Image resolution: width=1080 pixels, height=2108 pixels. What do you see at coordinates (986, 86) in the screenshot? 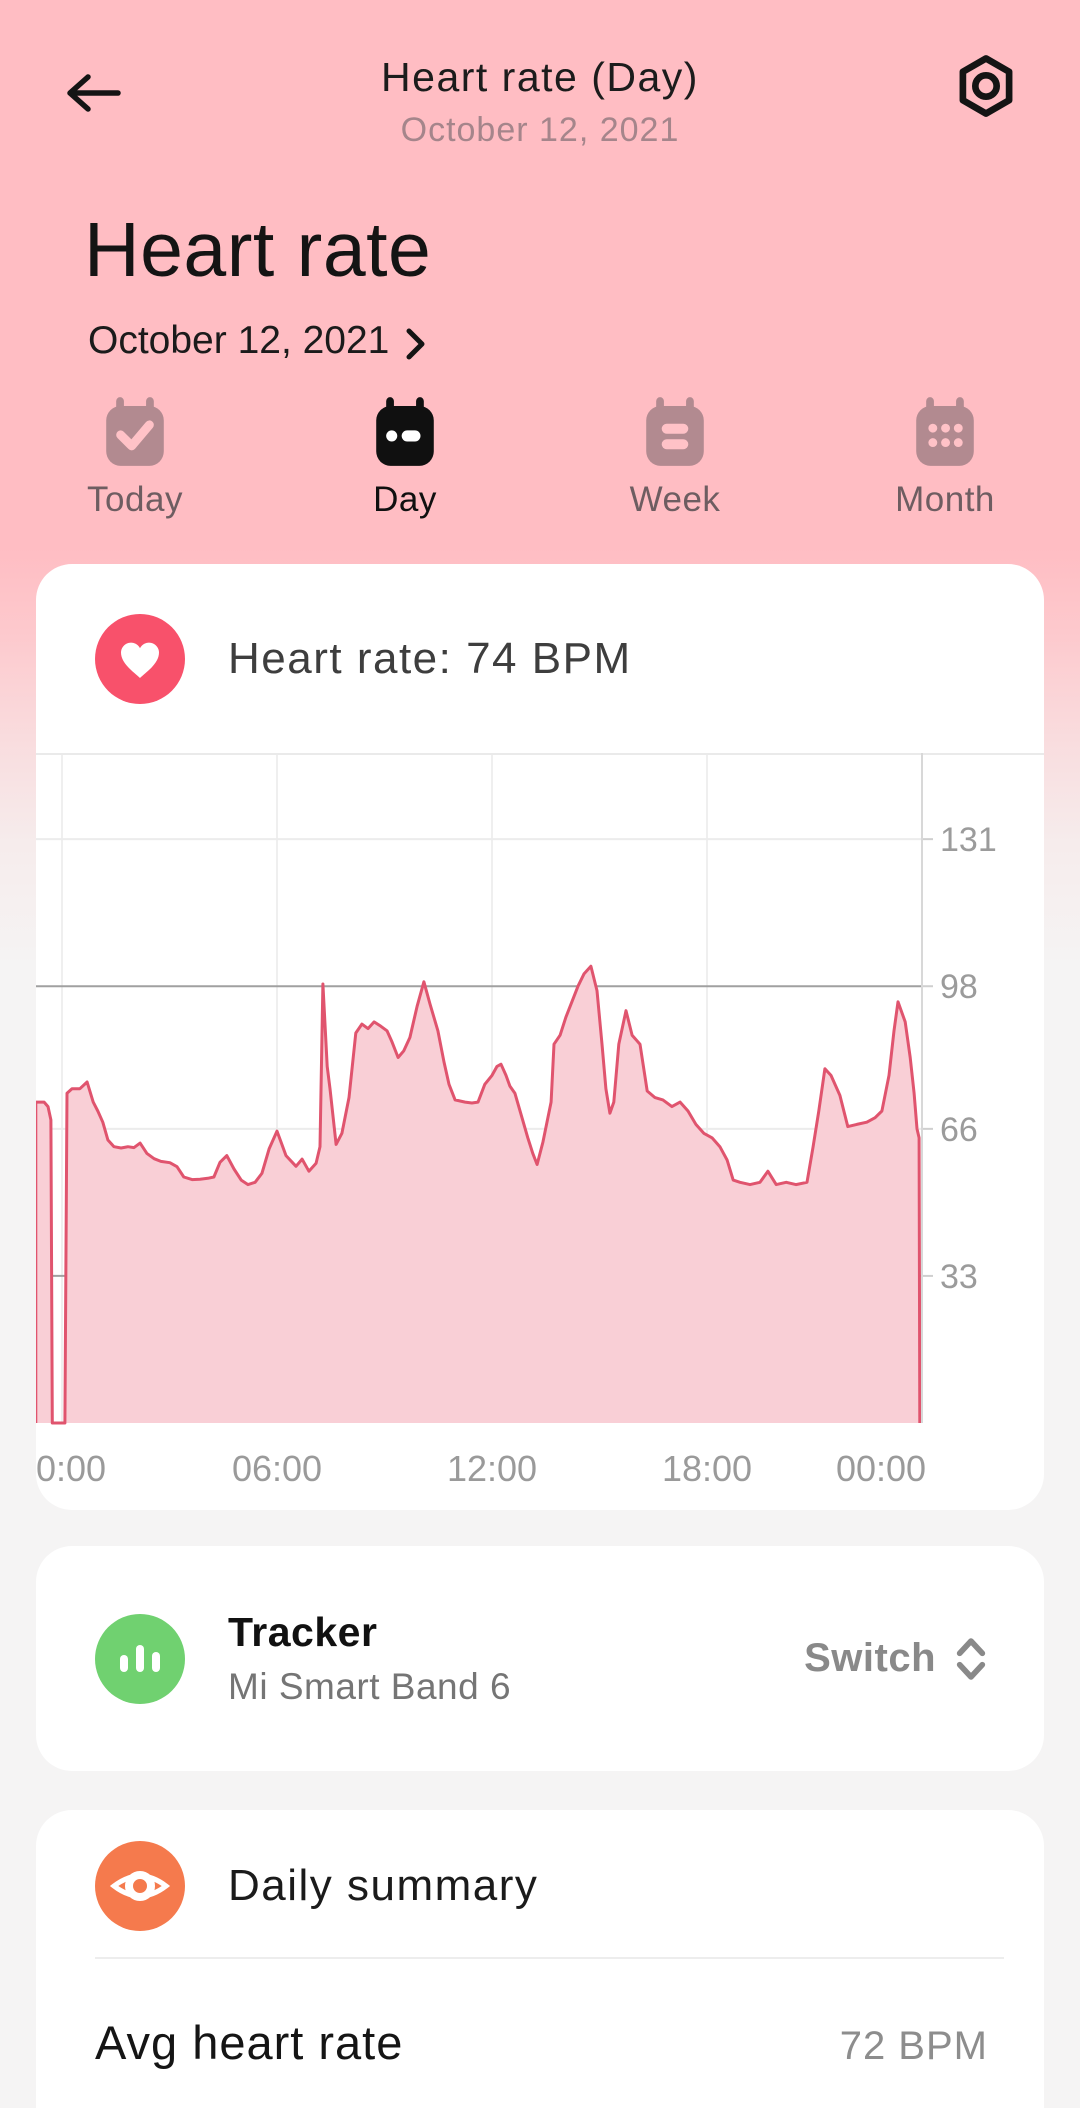
I see `settings-hexagon-icon` at bounding box center [986, 86].